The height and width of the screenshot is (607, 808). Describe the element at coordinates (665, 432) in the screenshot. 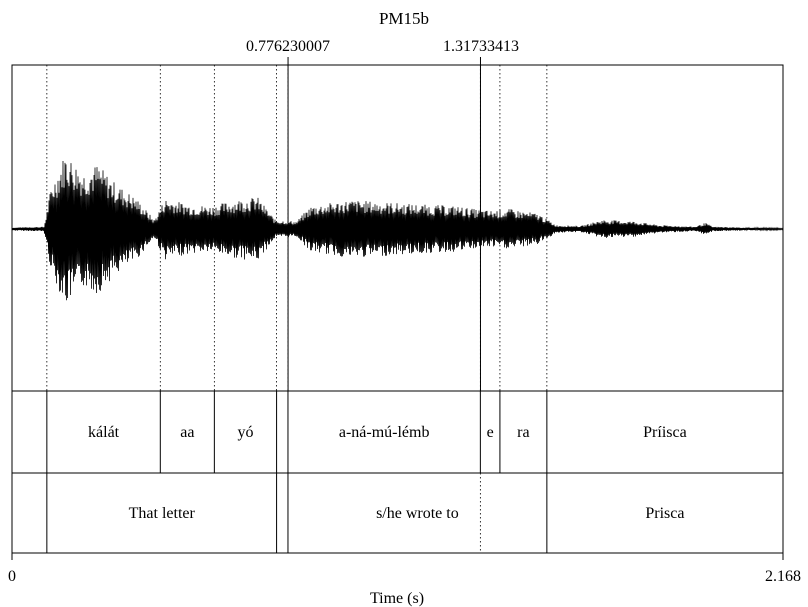

I see `gloss-morphemes-label-8: Príisca` at that location.